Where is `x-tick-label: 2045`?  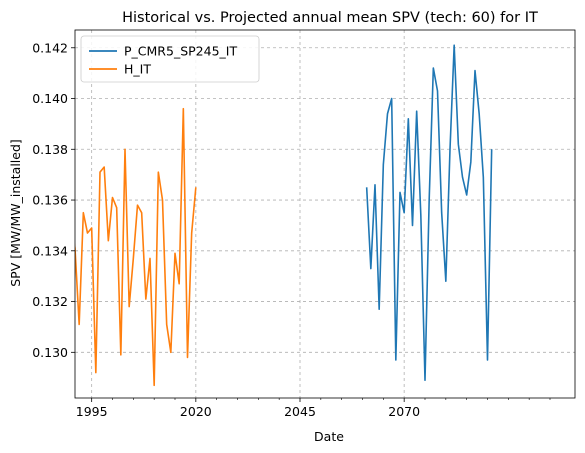 x-tick-label: 2045 is located at coordinates (300, 411).